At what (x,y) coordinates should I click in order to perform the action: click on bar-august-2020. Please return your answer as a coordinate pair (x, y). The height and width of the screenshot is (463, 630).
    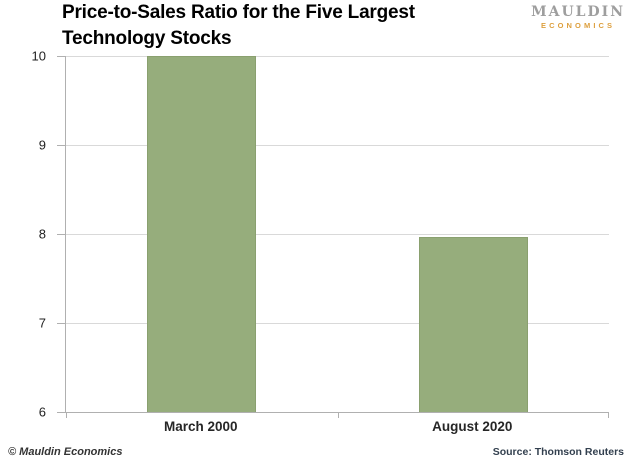
    Looking at the image, I should click on (473, 324).